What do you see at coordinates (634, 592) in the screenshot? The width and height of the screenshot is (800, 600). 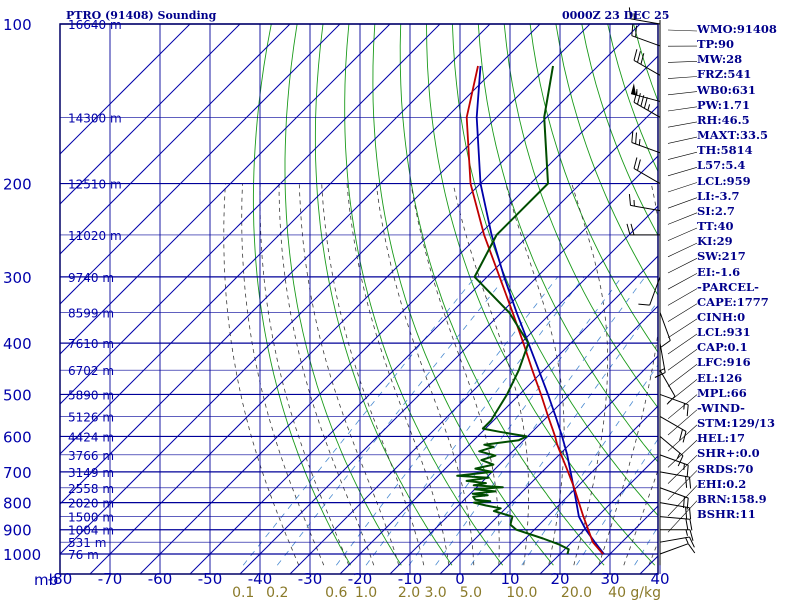 I see `mixing-ratio-label: 40 g/kg` at bounding box center [634, 592].